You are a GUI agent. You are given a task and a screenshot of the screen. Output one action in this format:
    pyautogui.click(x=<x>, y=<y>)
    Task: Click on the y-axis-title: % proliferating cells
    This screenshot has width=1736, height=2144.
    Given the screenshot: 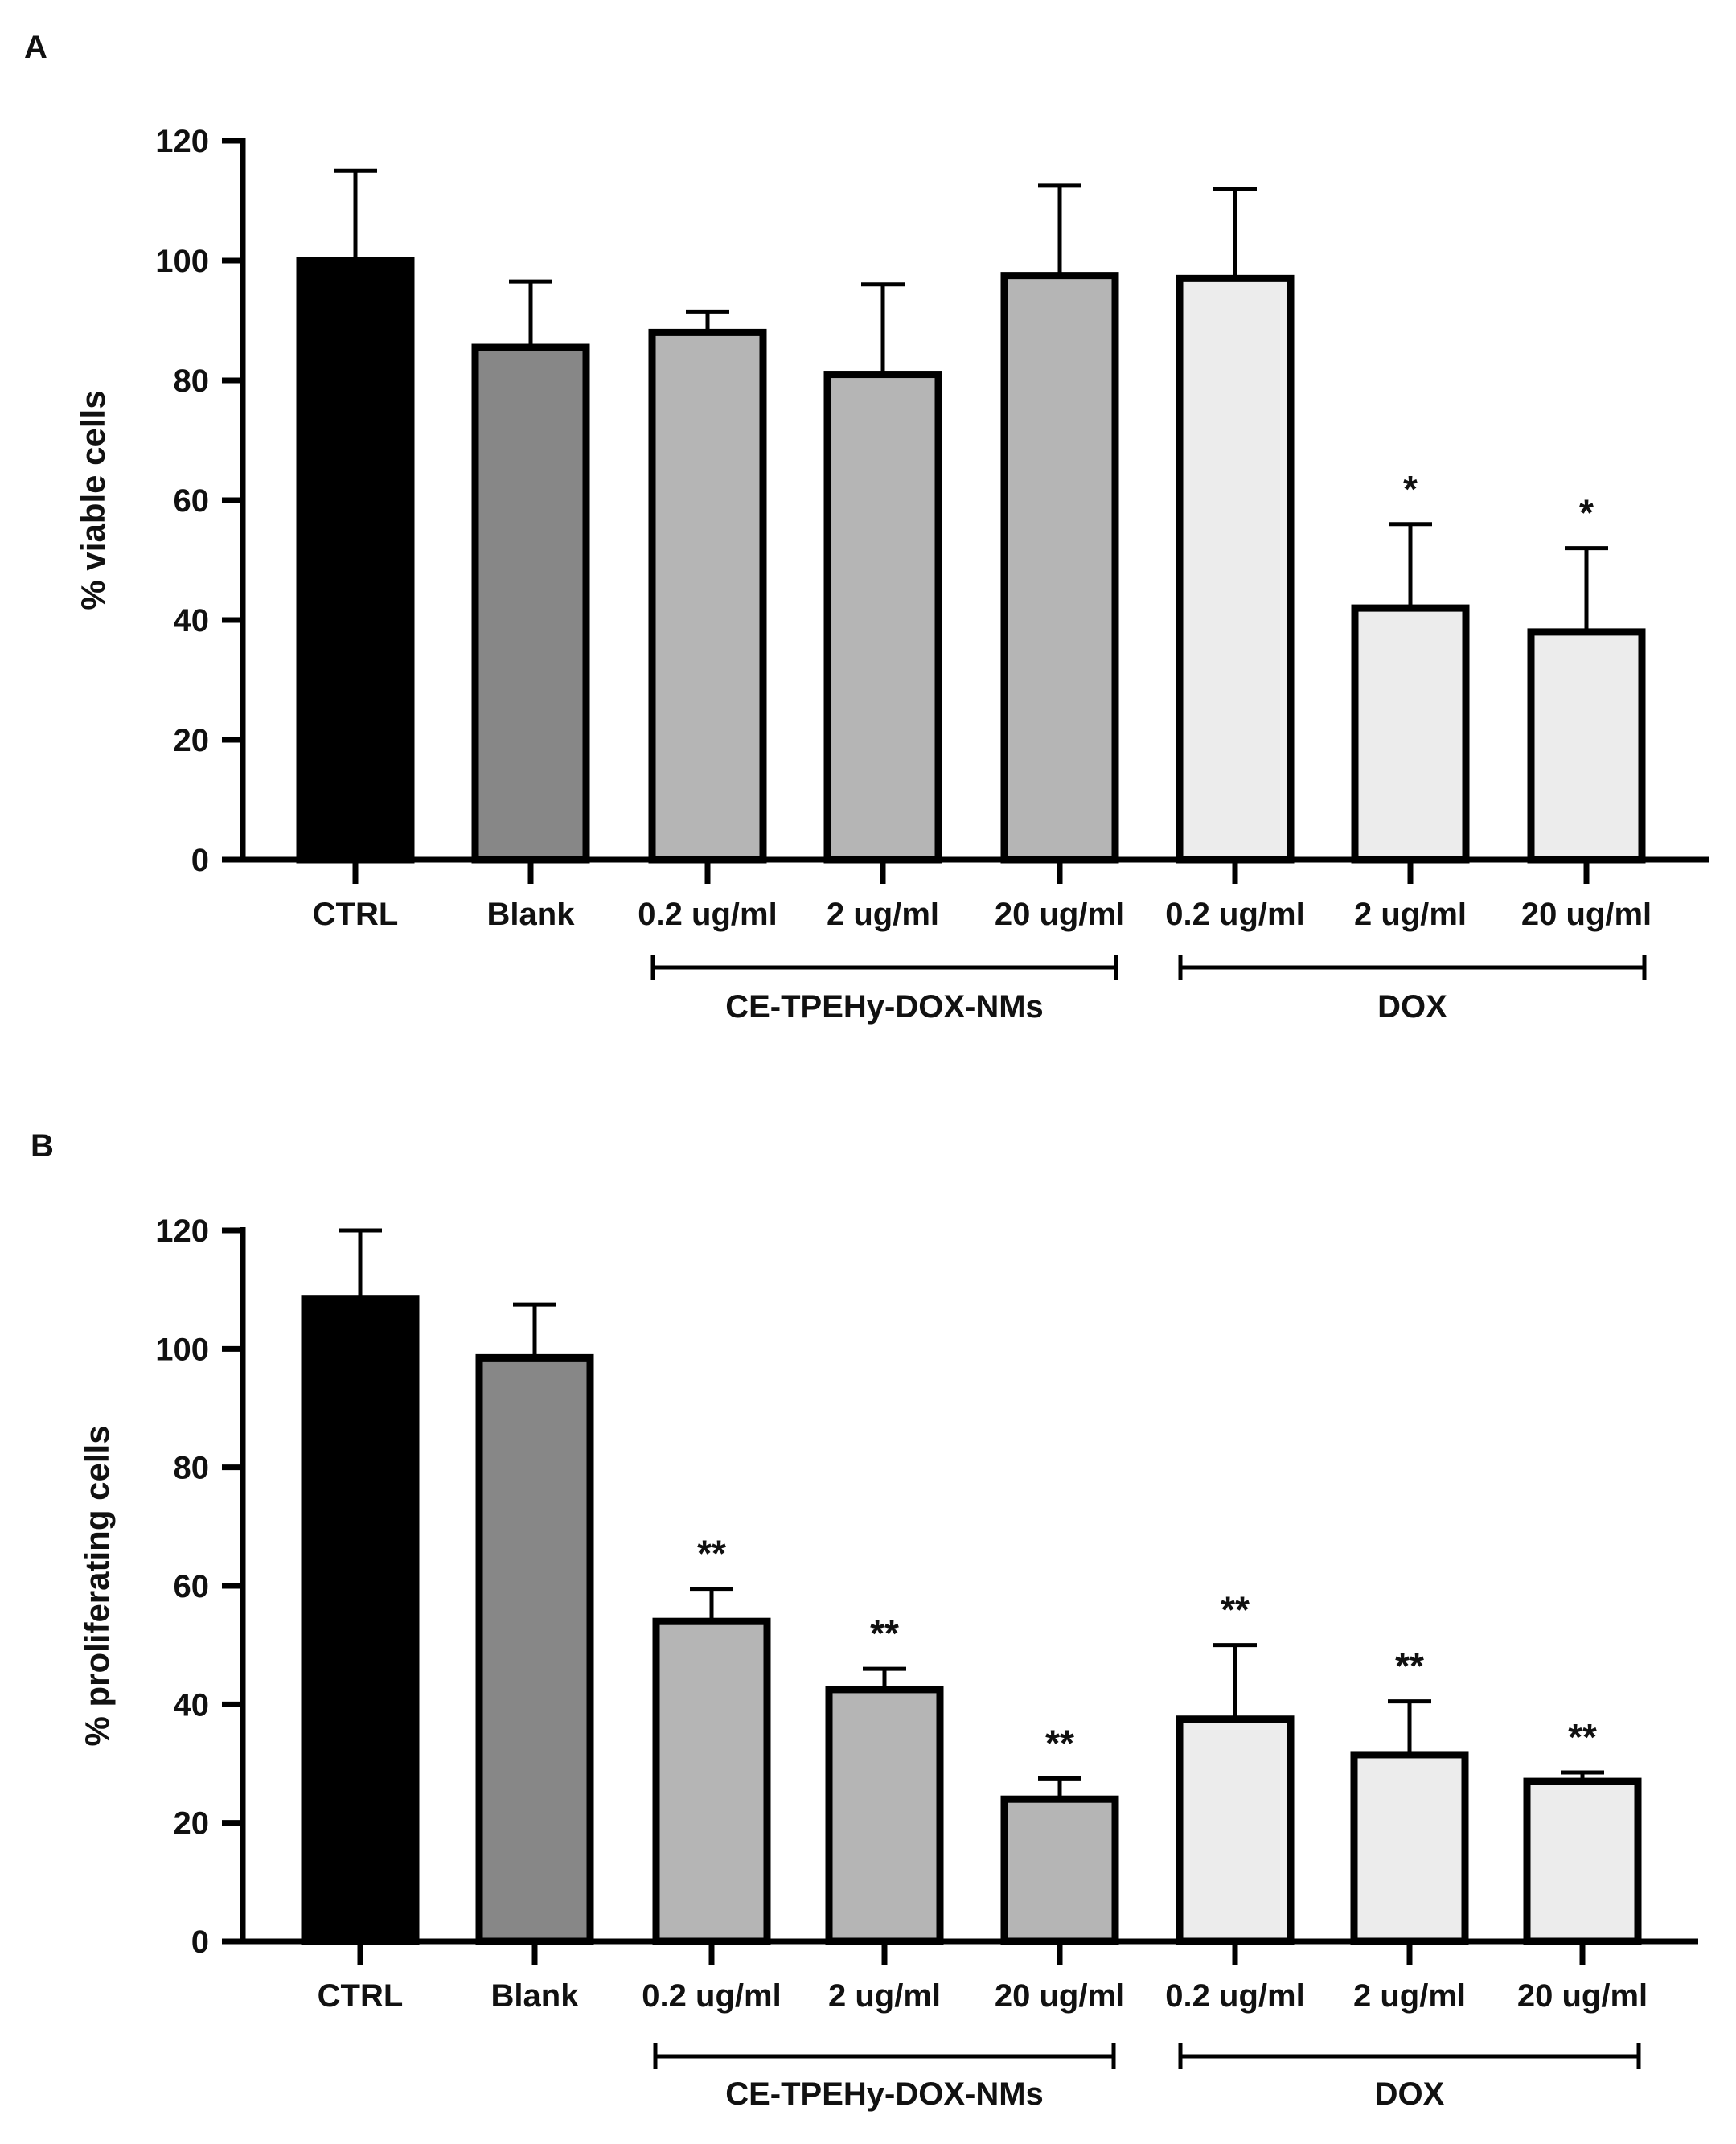 What is the action you would take?
    pyautogui.click(x=97, y=1586)
    